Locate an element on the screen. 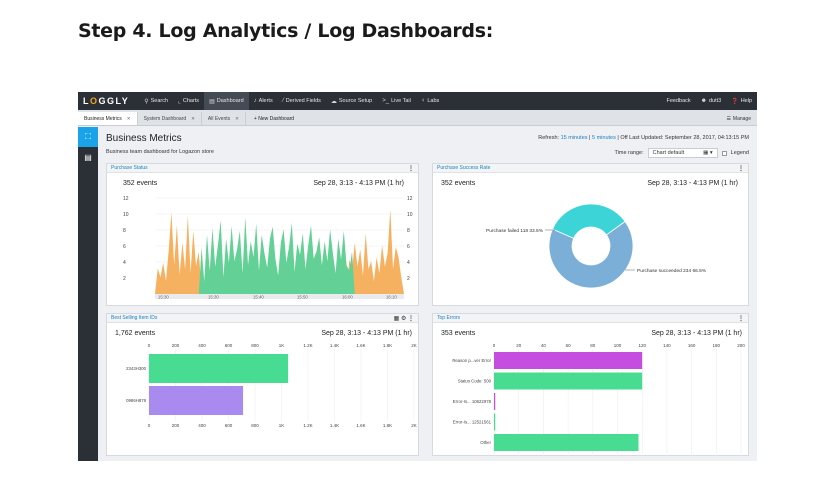 This screenshot has width=835, height=478. article-title: Step 4. Log Analytics / Log Dashboards: is located at coordinates (286, 31).